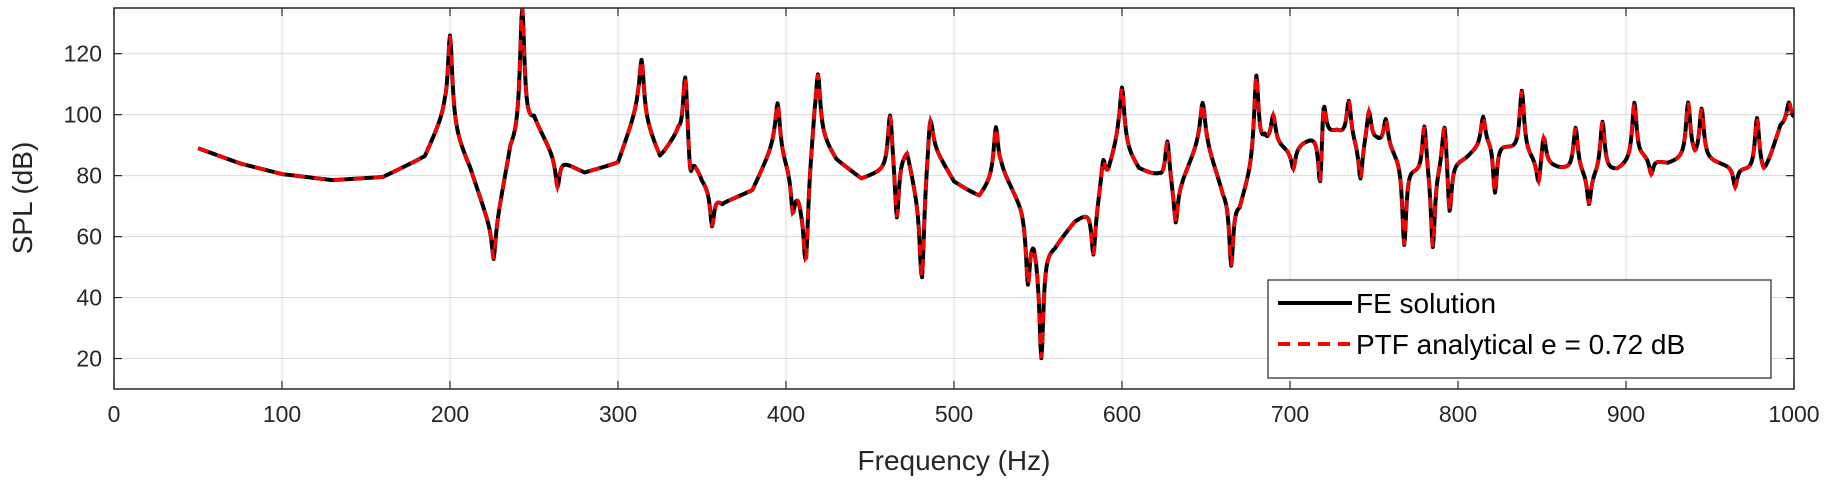 The image size is (1829, 482). Describe the element at coordinates (83, 54) in the screenshot. I see `y-tick-label: 120` at that location.